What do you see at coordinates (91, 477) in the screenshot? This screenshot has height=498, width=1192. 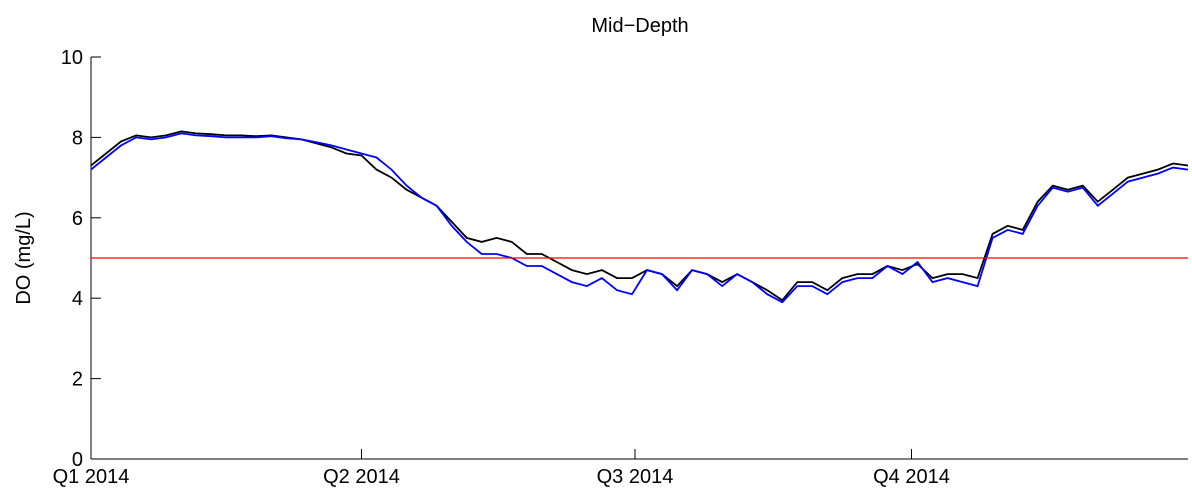 I see `x-tick-label: Q1 2014` at bounding box center [91, 477].